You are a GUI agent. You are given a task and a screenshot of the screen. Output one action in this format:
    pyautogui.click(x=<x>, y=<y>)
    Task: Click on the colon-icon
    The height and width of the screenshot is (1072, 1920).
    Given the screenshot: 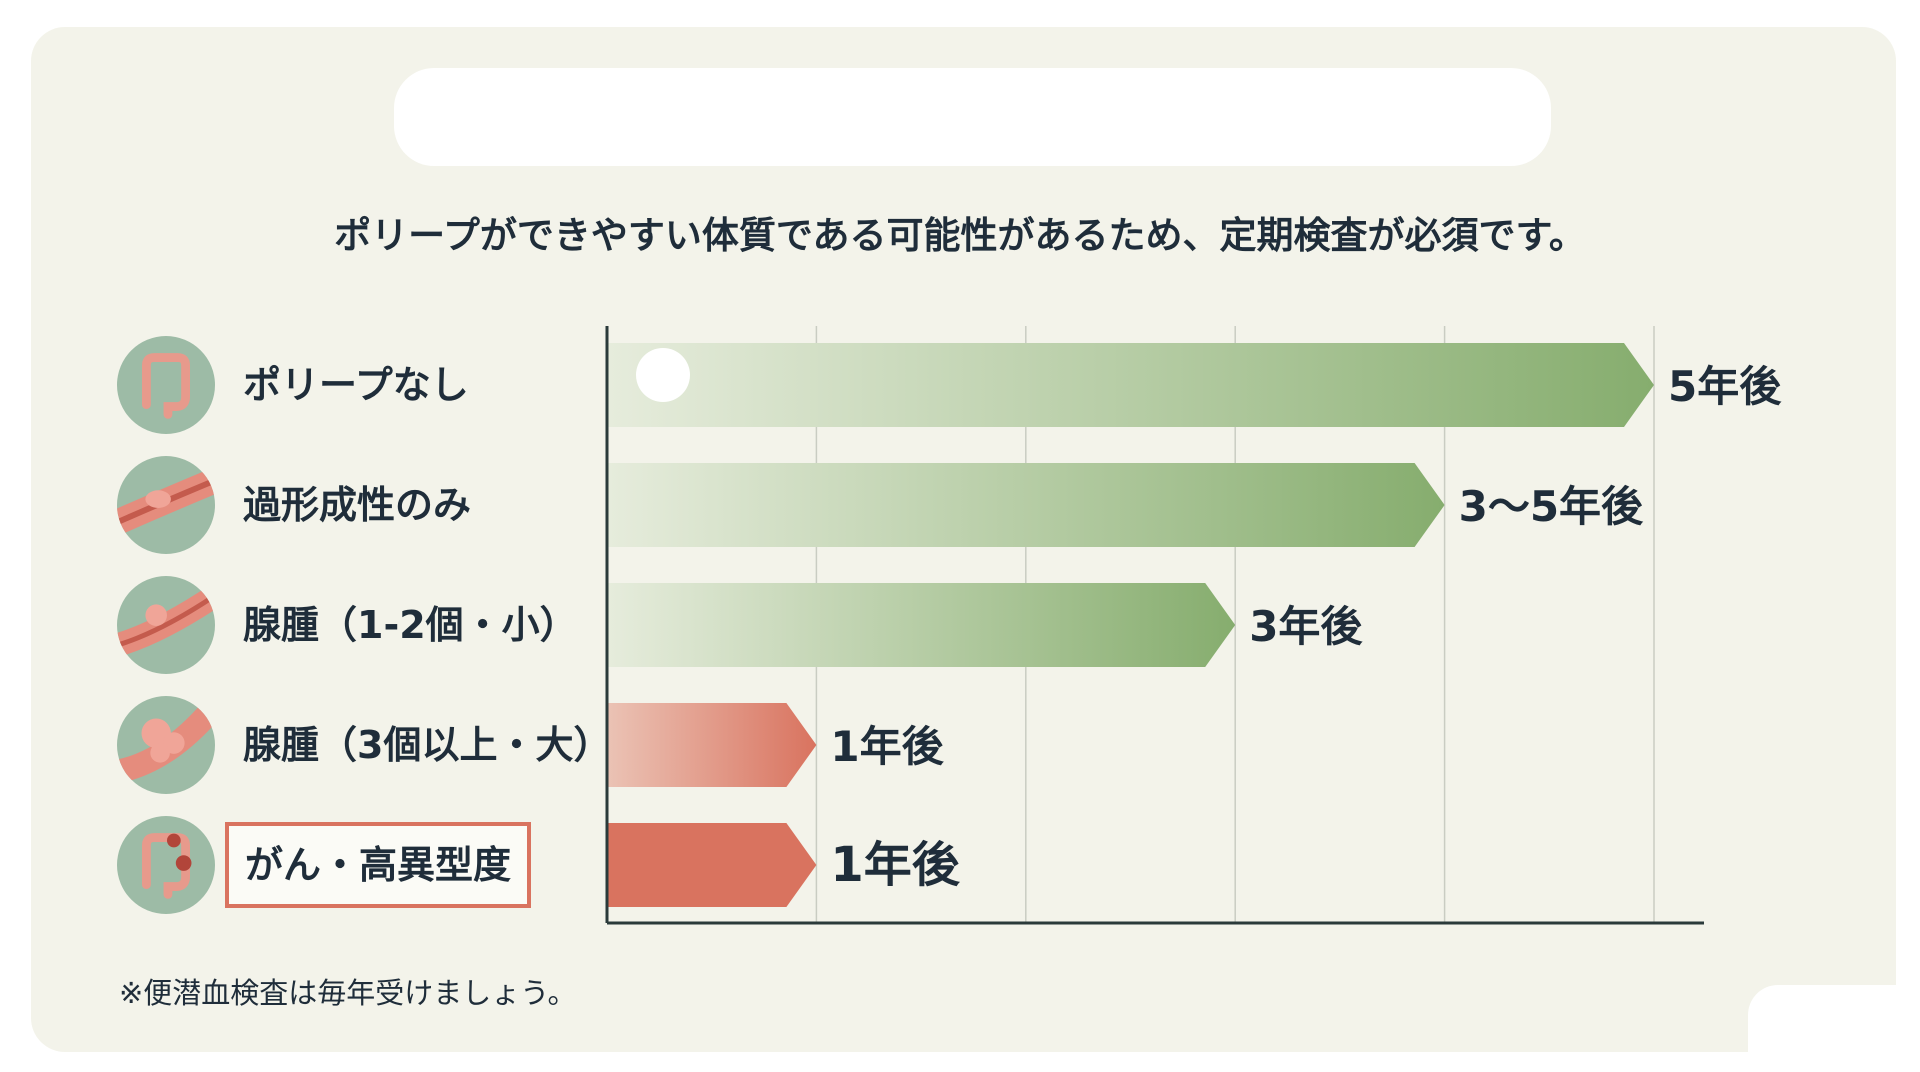 What is the action you would take?
    pyautogui.click(x=166, y=385)
    